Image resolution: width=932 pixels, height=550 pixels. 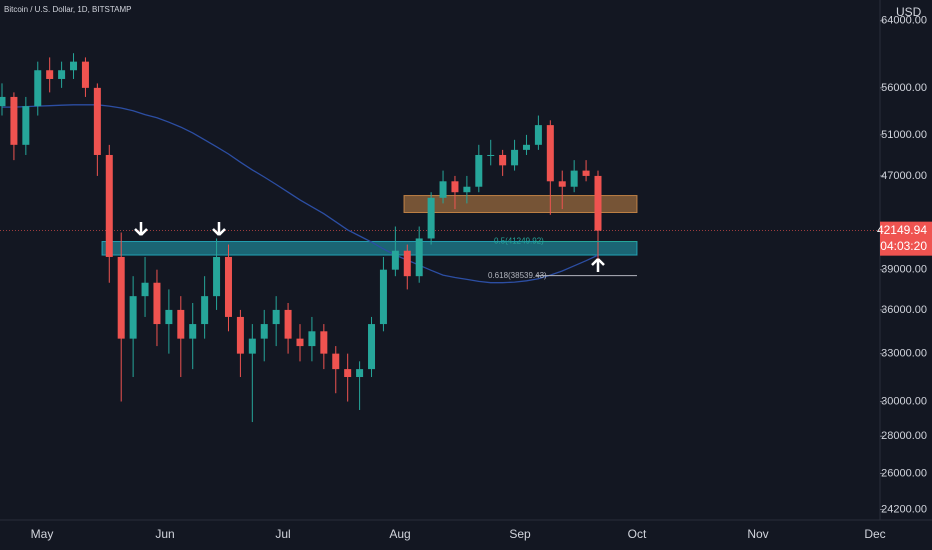 I want to click on x-tick-label: May, so click(x=42, y=534).